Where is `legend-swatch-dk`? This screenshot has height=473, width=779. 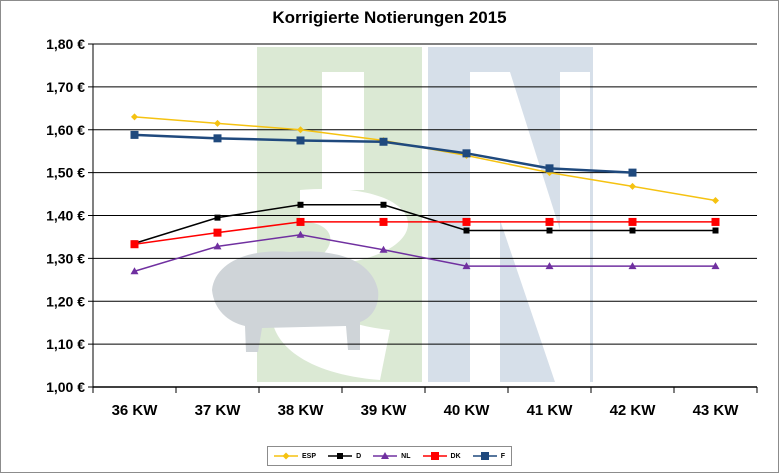
legend-swatch-dk is located at coordinates (434, 456).